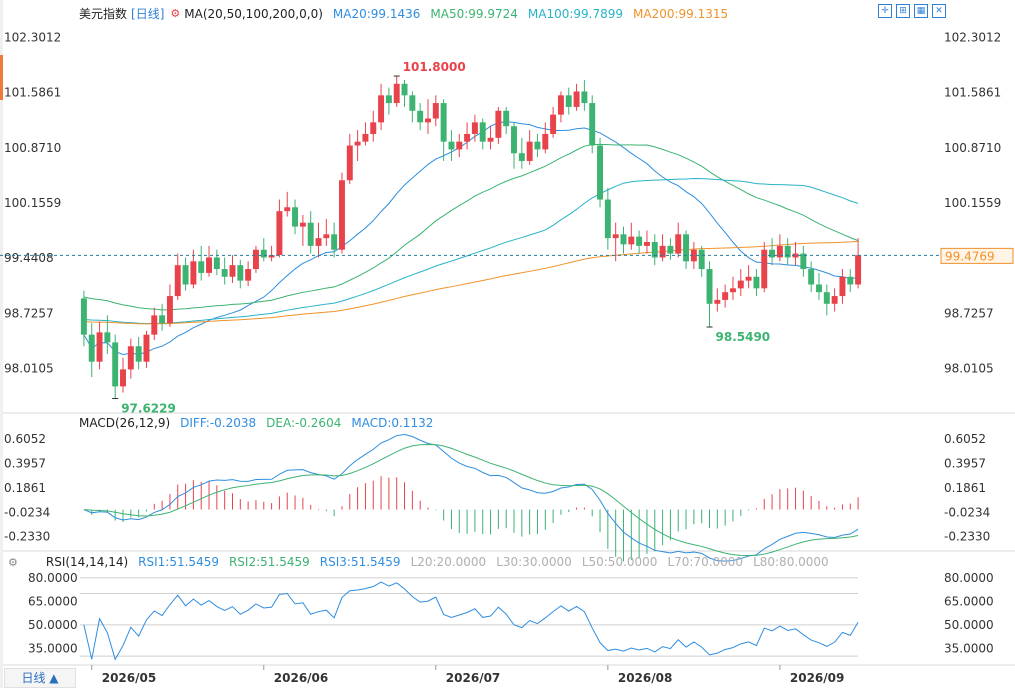 Image resolution: width=1015 pixels, height=688 pixels. I want to click on rsi1-value: RSI1:51.5459, so click(178, 562).